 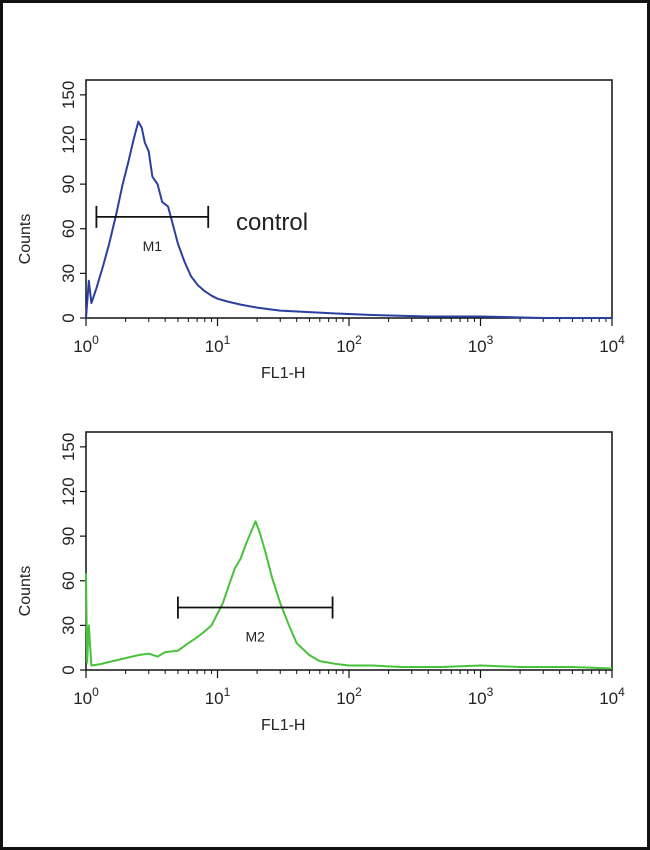 I want to click on gate-label: M2, so click(x=256, y=637).